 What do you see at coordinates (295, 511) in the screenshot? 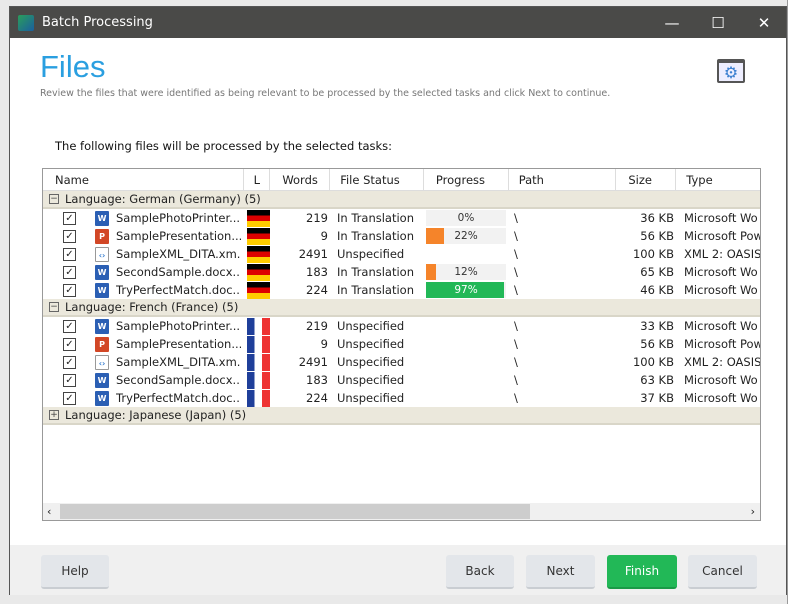
I see `scrollbar-thumb` at bounding box center [295, 511].